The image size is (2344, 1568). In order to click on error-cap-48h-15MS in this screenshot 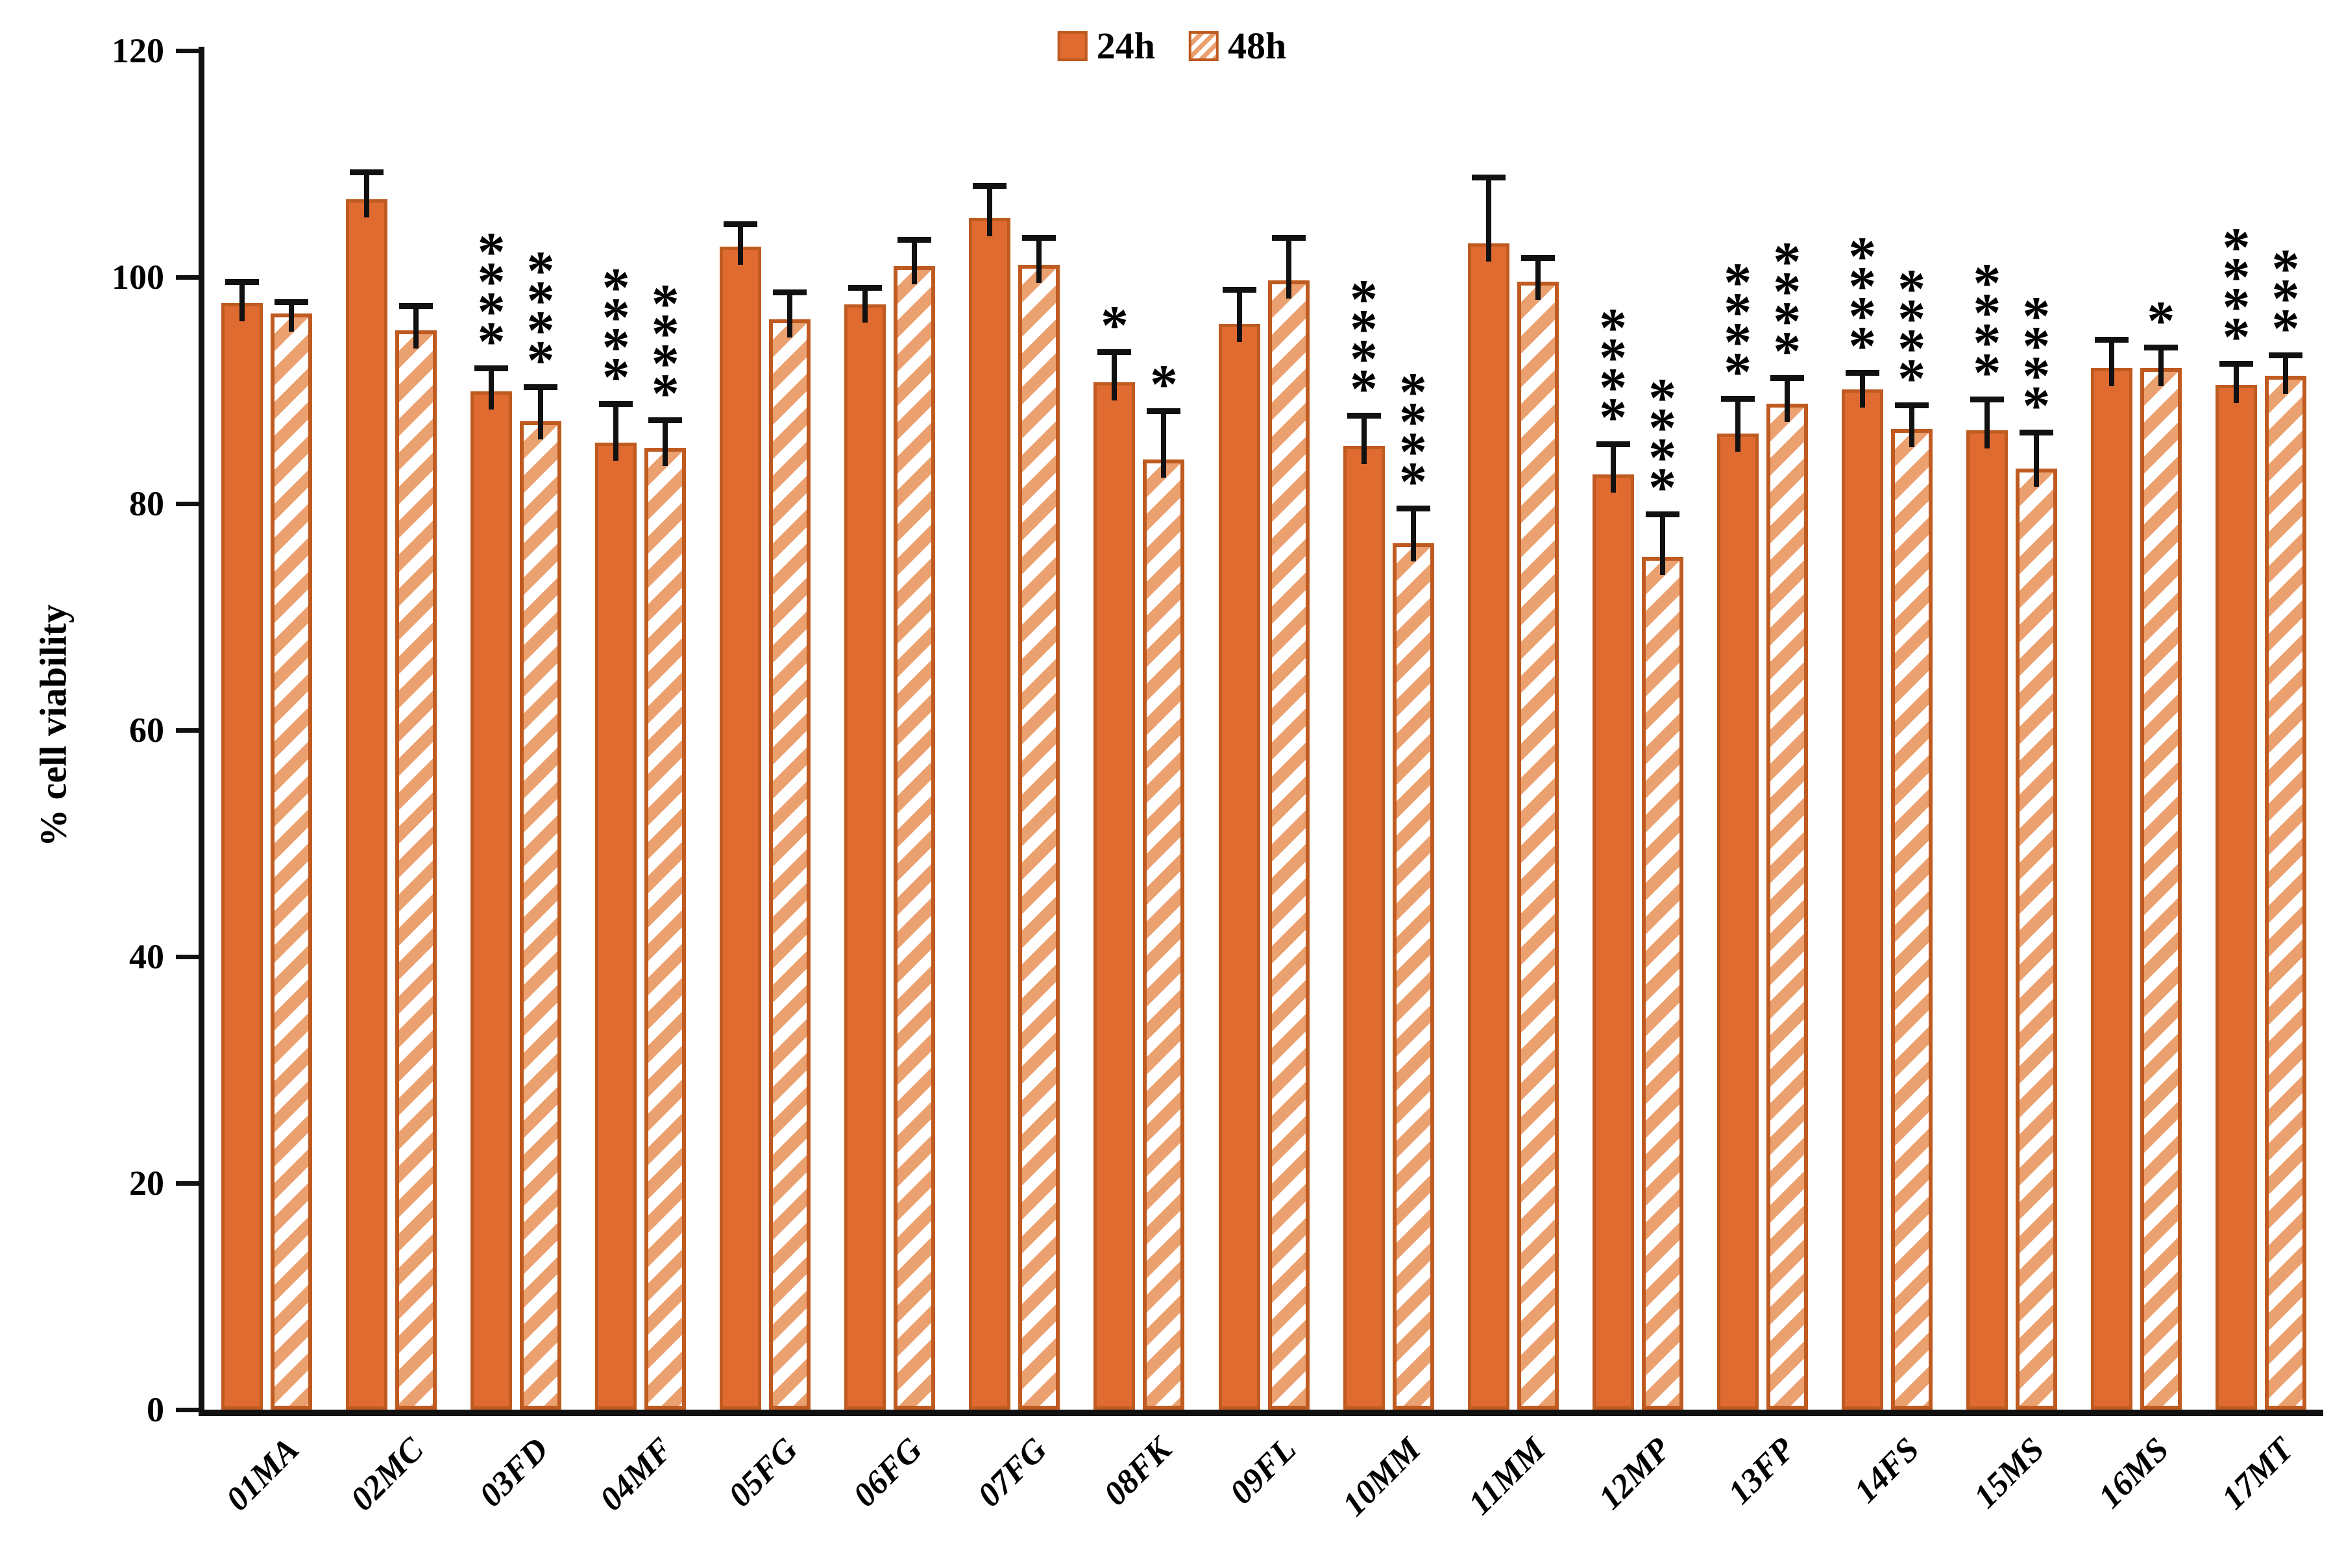, I will do `click(2036, 433)`.